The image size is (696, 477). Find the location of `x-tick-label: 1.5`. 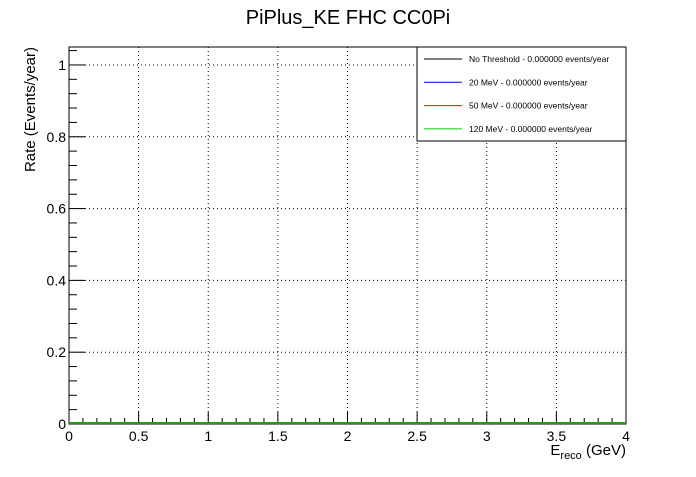

x-tick-label: 1.5 is located at coordinates (278, 436).